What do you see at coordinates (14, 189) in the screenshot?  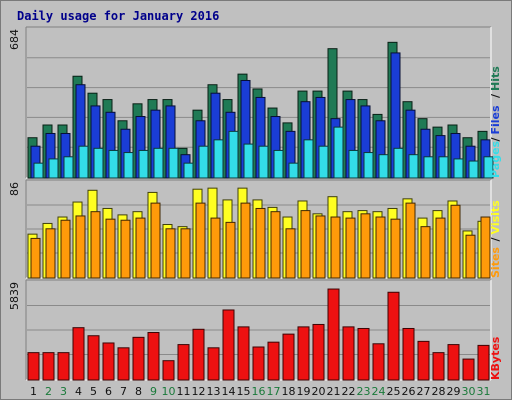 I see `y-tick-label: 86` at bounding box center [14, 189].